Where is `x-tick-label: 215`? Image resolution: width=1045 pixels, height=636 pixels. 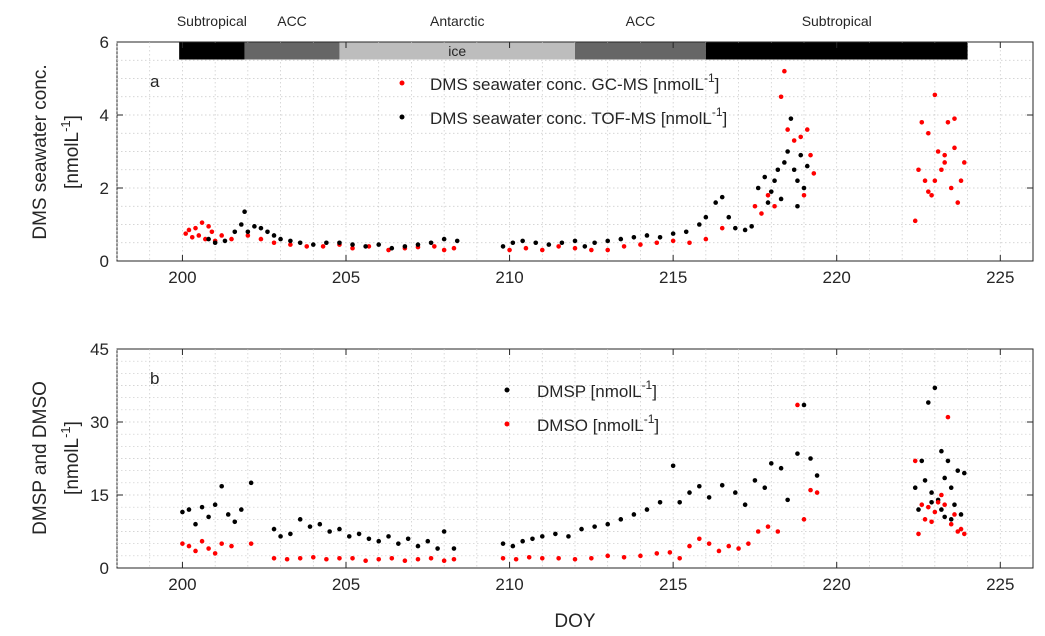 x-tick-label: 215 is located at coordinates (673, 277).